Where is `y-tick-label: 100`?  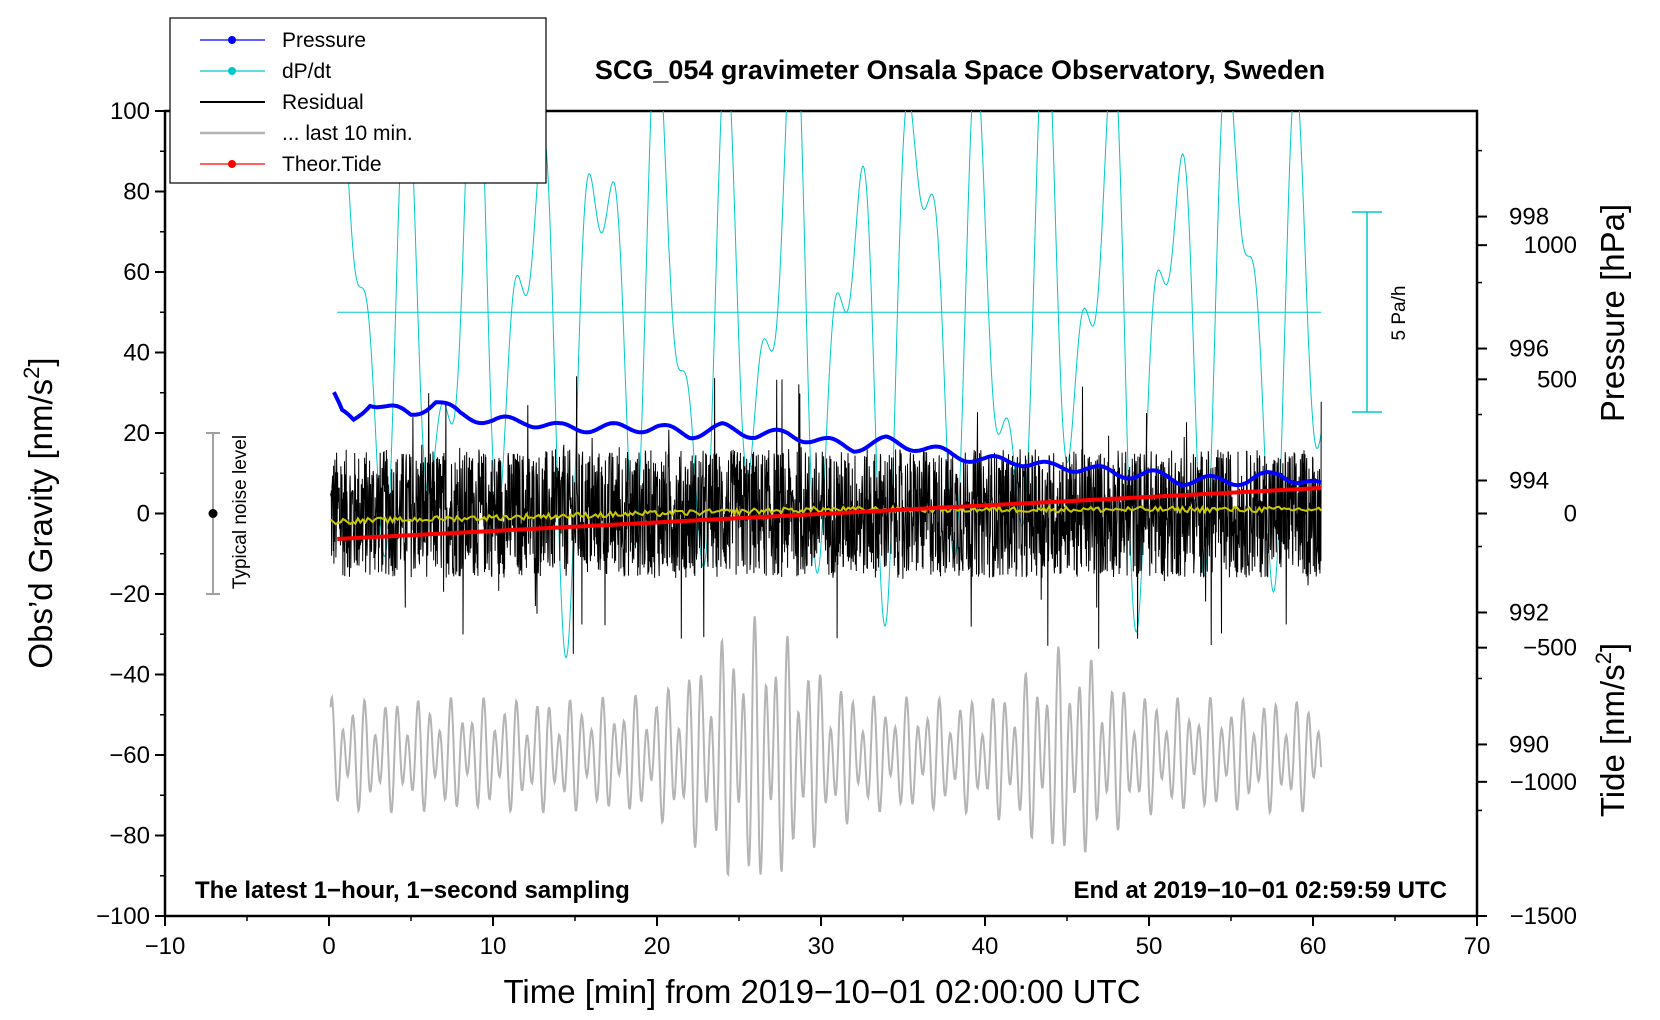
y-tick-label: 100 is located at coordinates (130, 111).